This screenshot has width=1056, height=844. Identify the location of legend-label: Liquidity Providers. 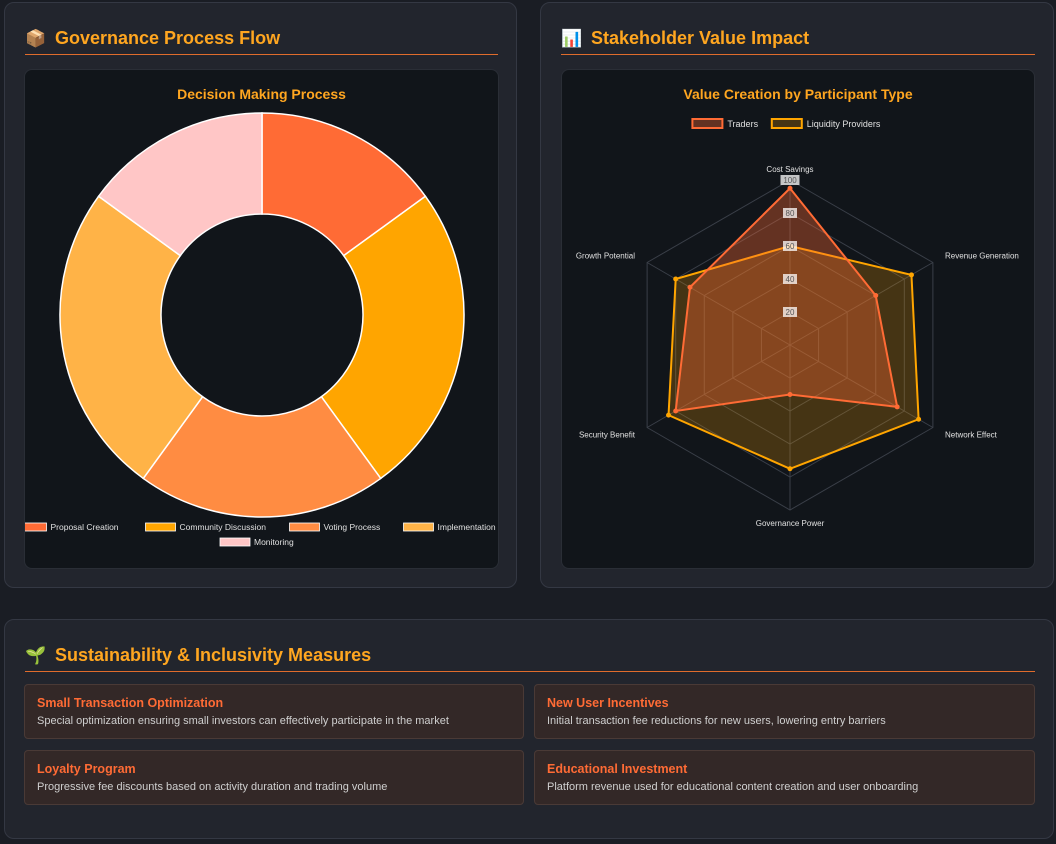
(844, 124).